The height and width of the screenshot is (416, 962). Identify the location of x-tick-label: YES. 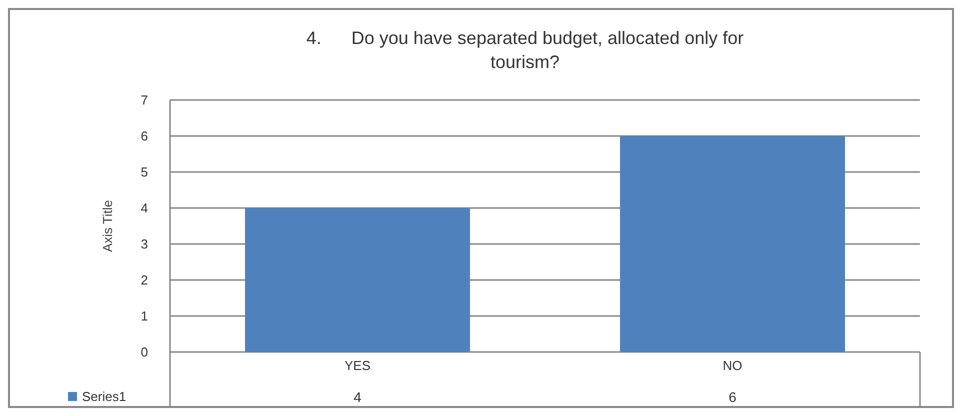
(357, 365).